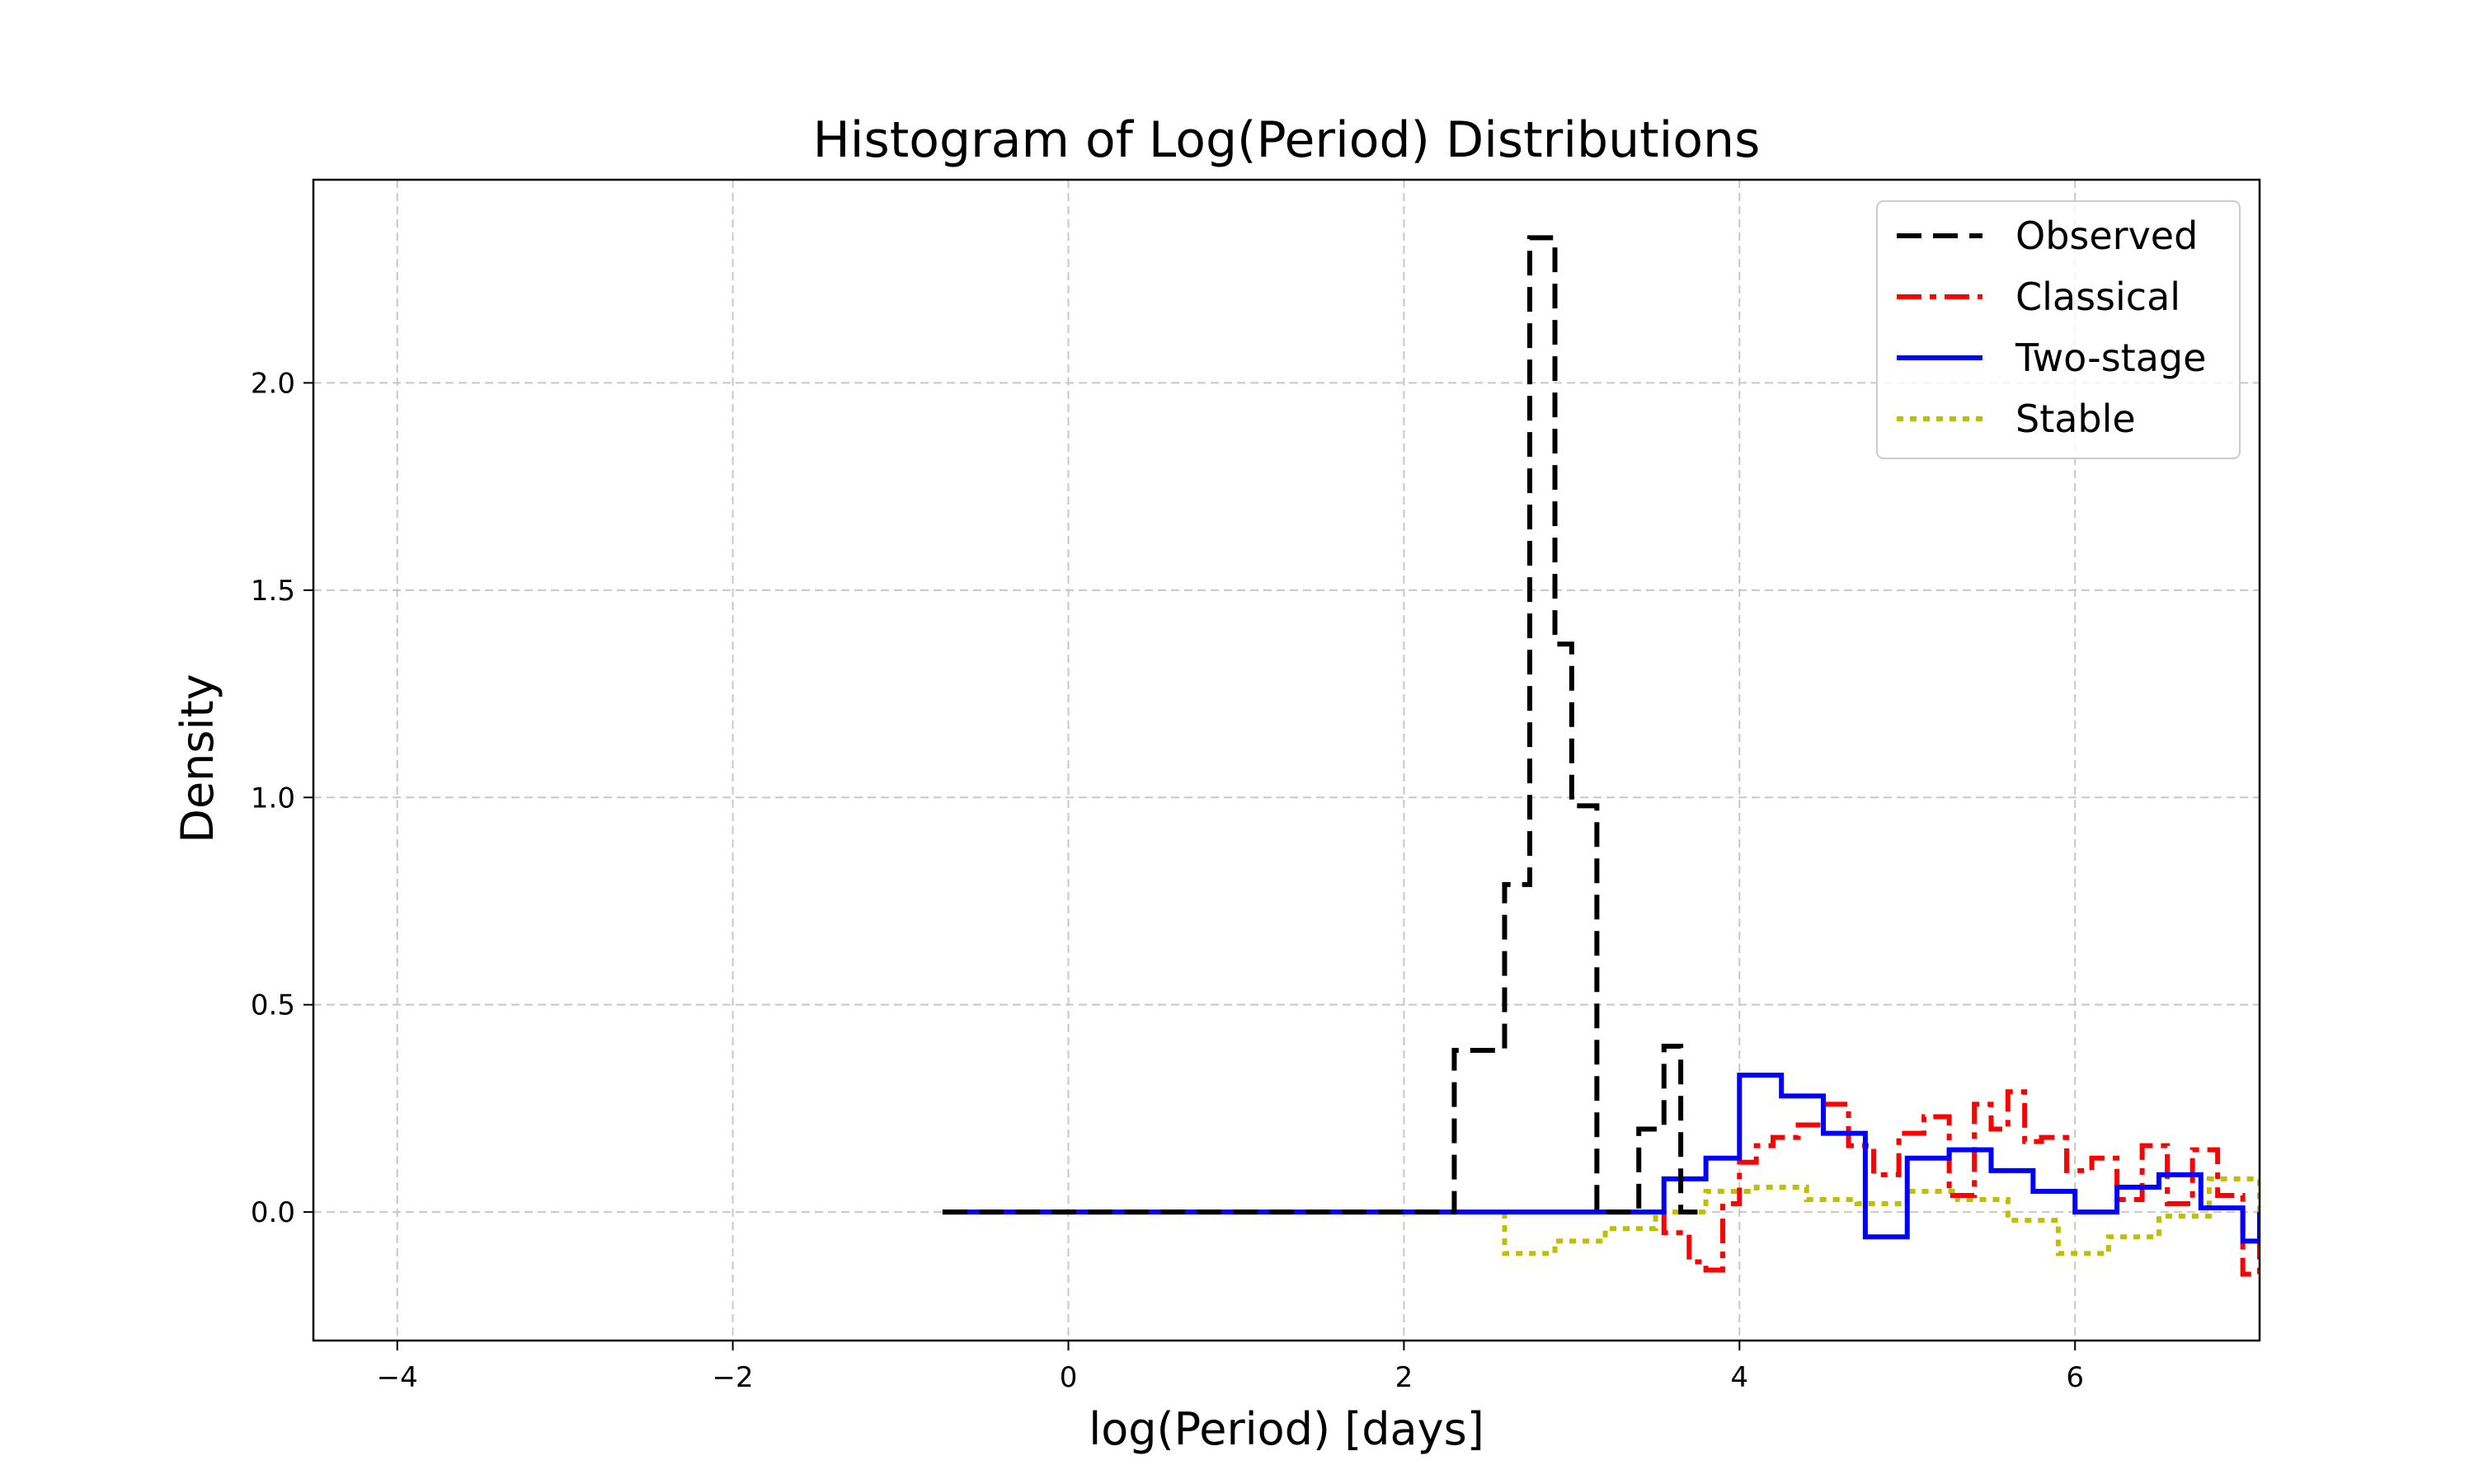  Describe the element at coordinates (273, 383) in the screenshot. I see `y-tick-label: 2.0` at that location.